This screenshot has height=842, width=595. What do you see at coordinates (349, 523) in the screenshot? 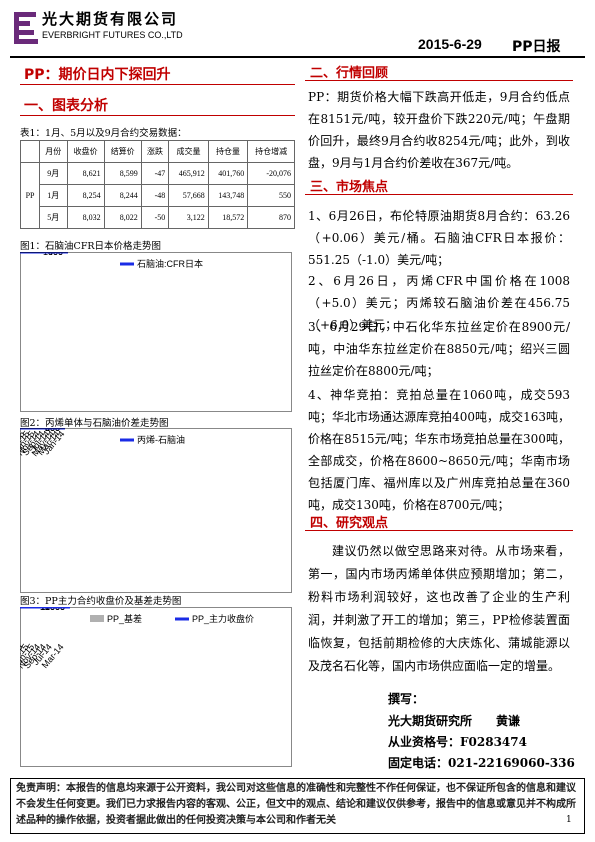
I see `section-heading: 四、研究观点` at bounding box center [349, 523].